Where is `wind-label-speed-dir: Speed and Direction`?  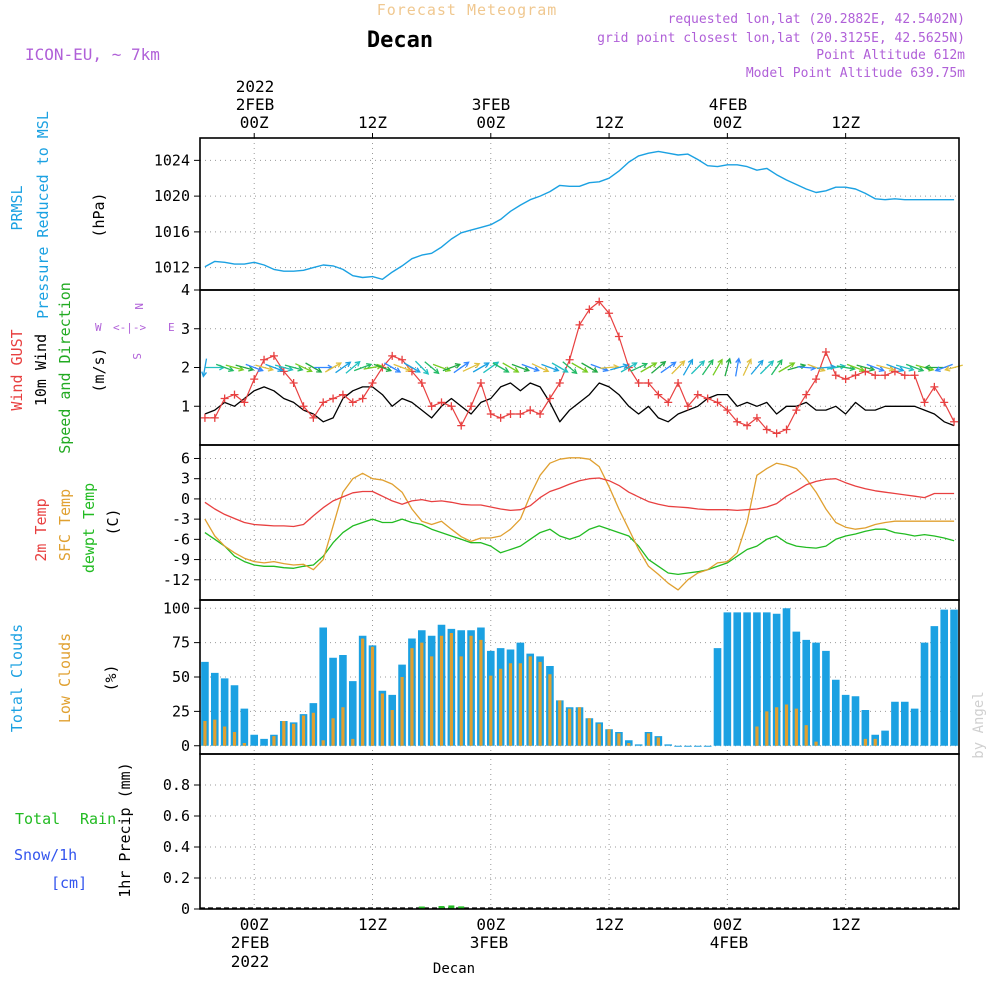
wind-label-speed-dir: Speed and Direction is located at coordinates (65, 368).